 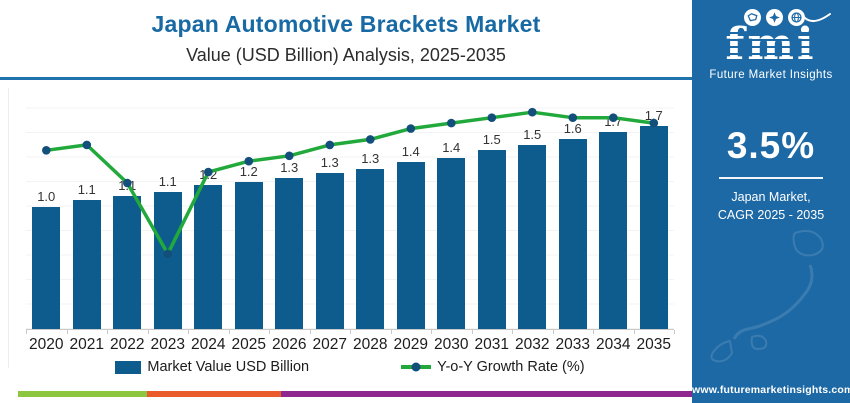 What do you see at coordinates (127, 183) in the screenshot?
I see `growth-point-2022` at bounding box center [127, 183].